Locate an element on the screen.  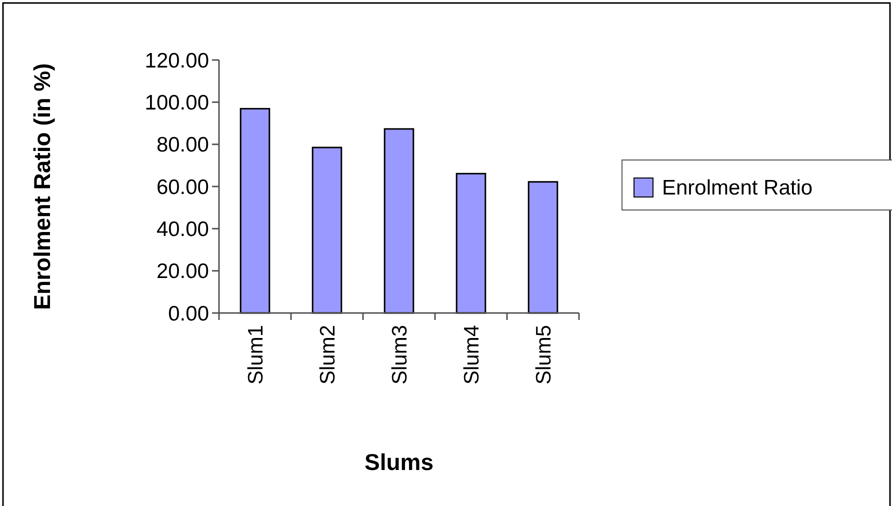
x-tick-label: Slum1 is located at coordinates (256, 355).